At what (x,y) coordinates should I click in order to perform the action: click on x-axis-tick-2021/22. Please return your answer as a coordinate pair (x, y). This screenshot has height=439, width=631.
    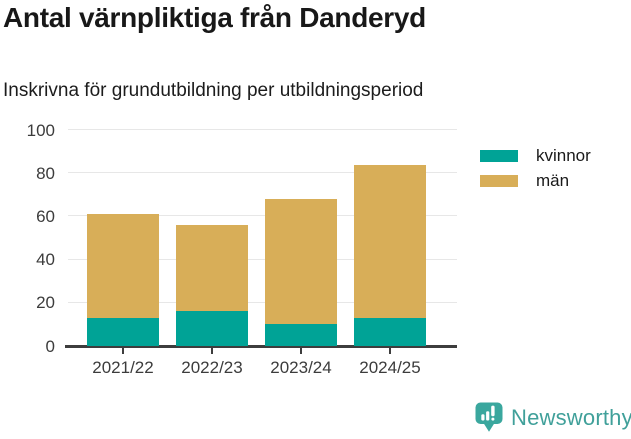
    Looking at the image, I should click on (123, 351).